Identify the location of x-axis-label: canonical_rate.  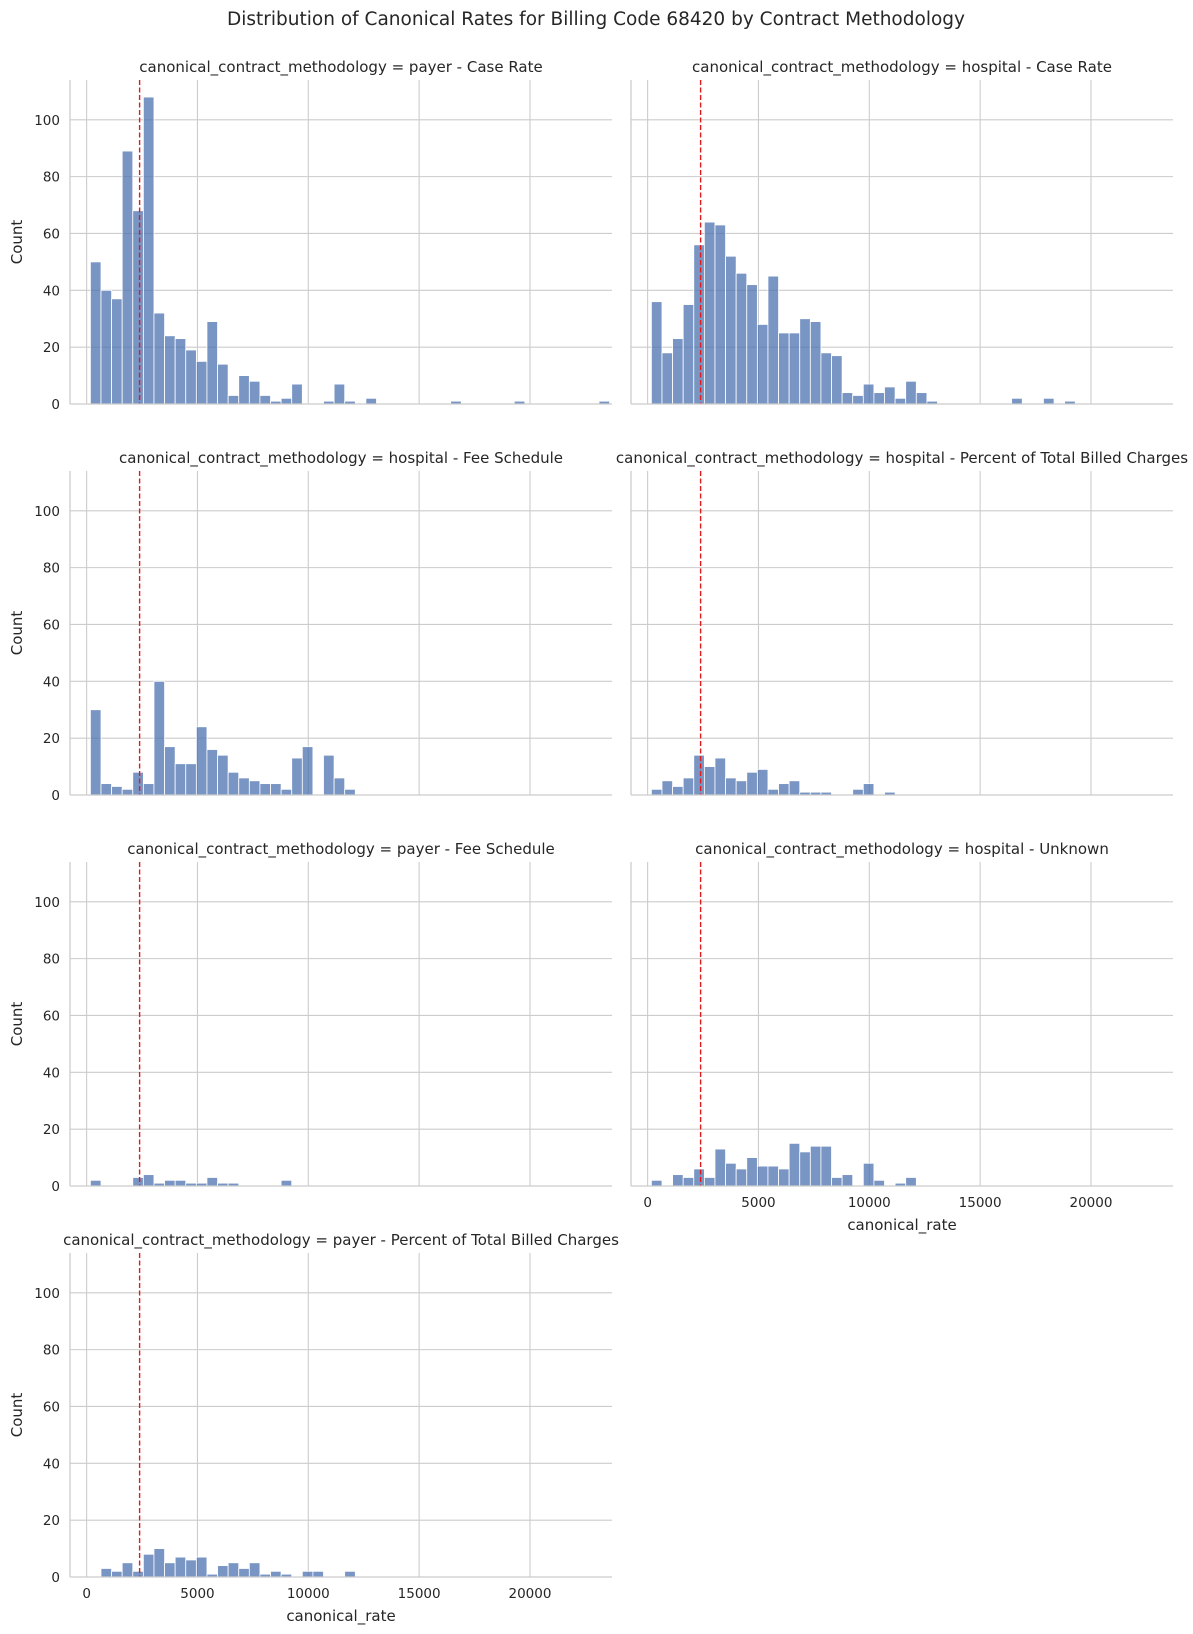
(901, 1225).